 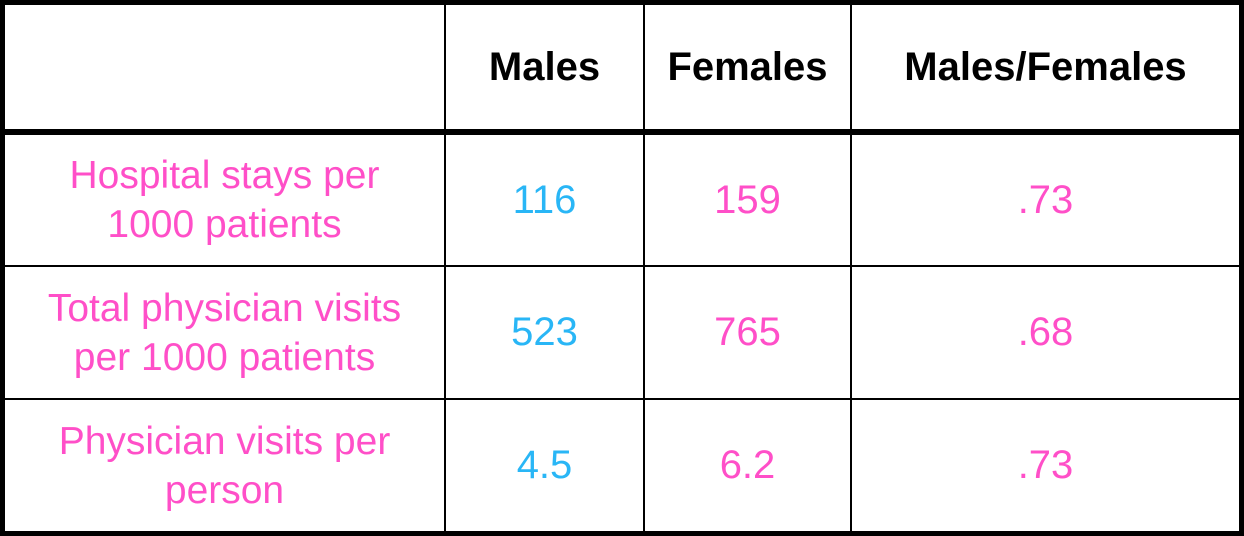 What do you see at coordinates (224, 490) in the screenshot?
I see `row-label-line: person` at bounding box center [224, 490].